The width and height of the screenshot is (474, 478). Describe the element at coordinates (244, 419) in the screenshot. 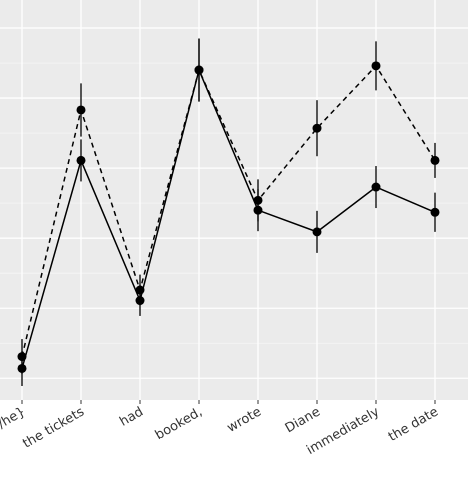

I see `x-tick-label: wrote` at that location.